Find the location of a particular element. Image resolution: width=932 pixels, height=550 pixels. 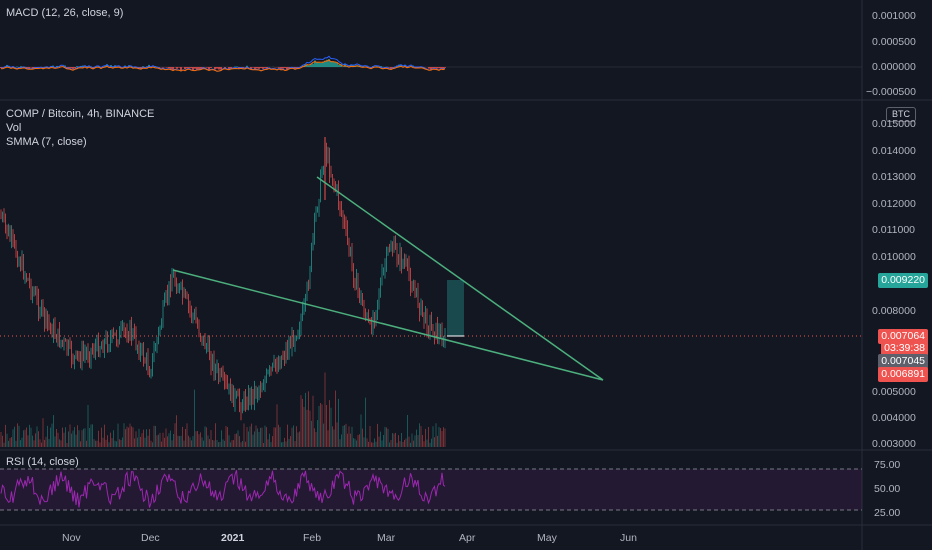

time-axis-label: Feb is located at coordinates (312, 538).